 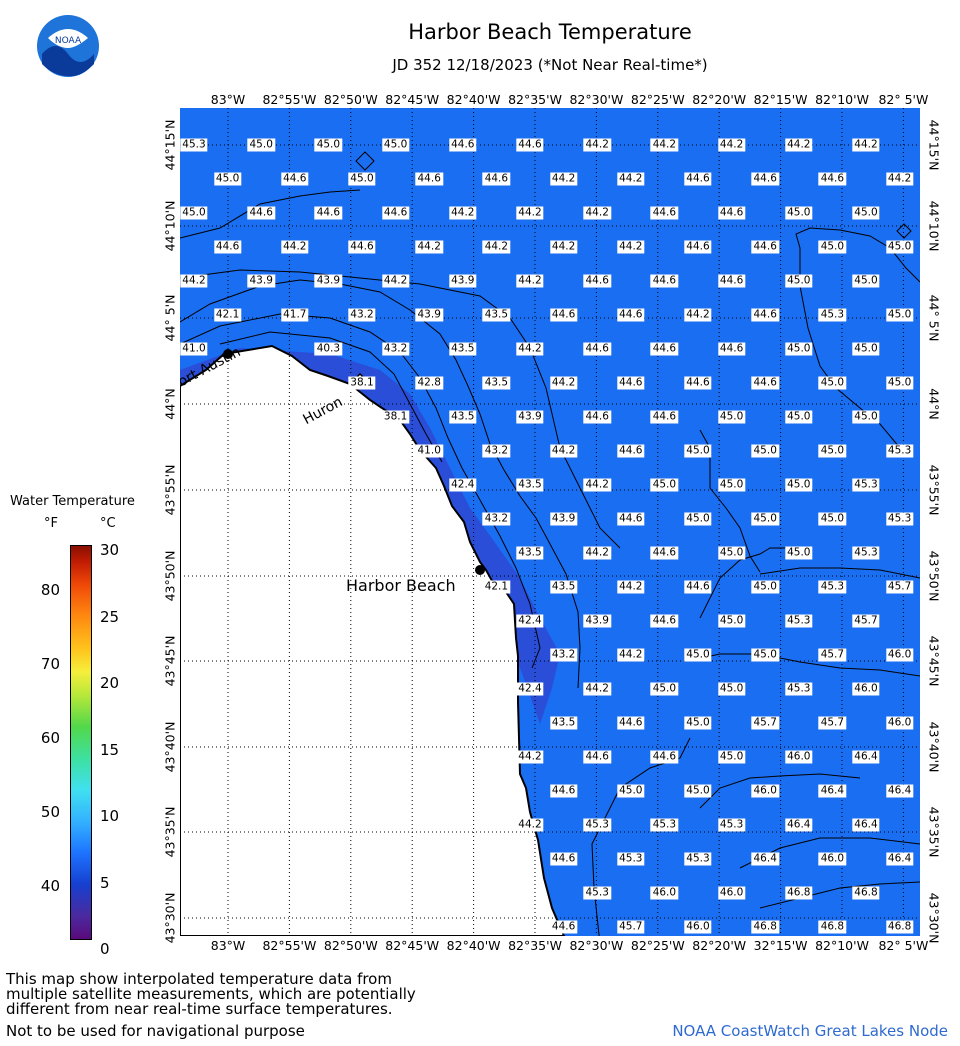 I want to click on temperature-value: 40.3, so click(x=328, y=349).